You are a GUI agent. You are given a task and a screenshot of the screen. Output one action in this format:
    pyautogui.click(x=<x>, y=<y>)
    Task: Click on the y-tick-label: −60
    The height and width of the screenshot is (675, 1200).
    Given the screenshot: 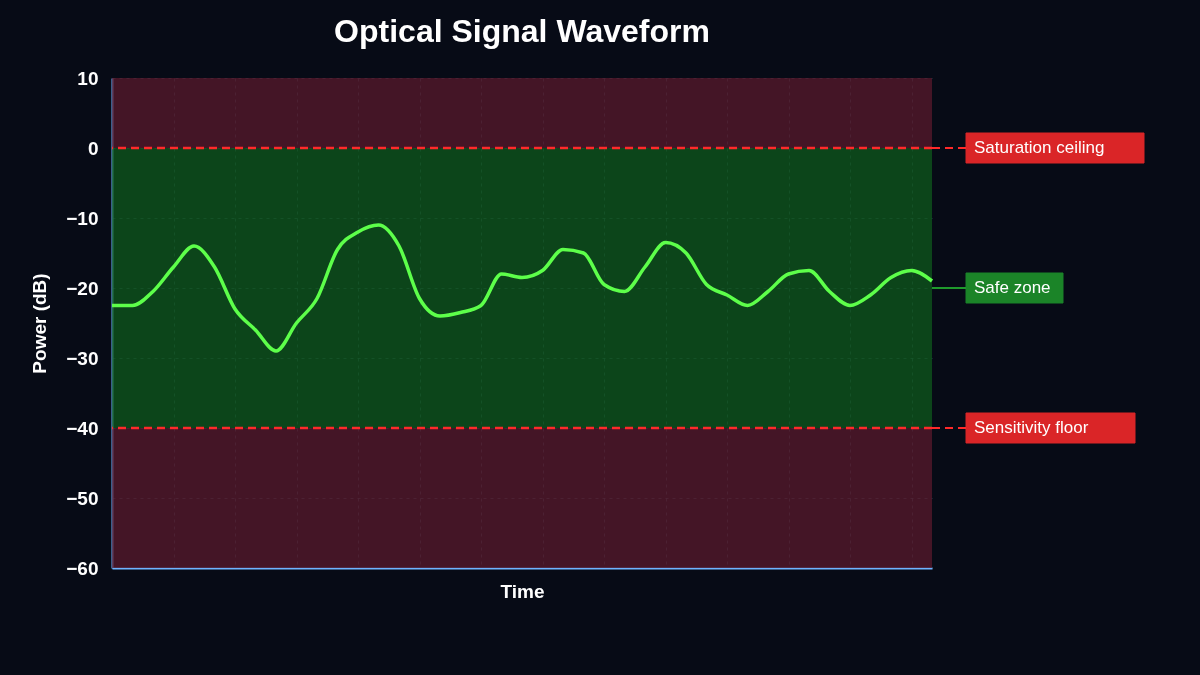 What is the action you would take?
    pyautogui.click(x=82, y=568)
    